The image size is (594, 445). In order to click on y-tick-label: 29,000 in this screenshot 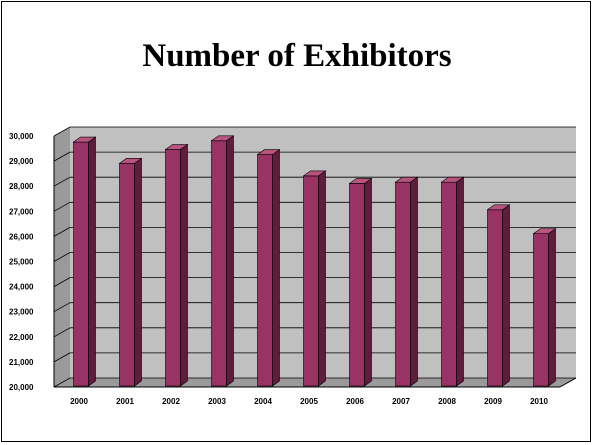, I will do `click(21, 161)`.